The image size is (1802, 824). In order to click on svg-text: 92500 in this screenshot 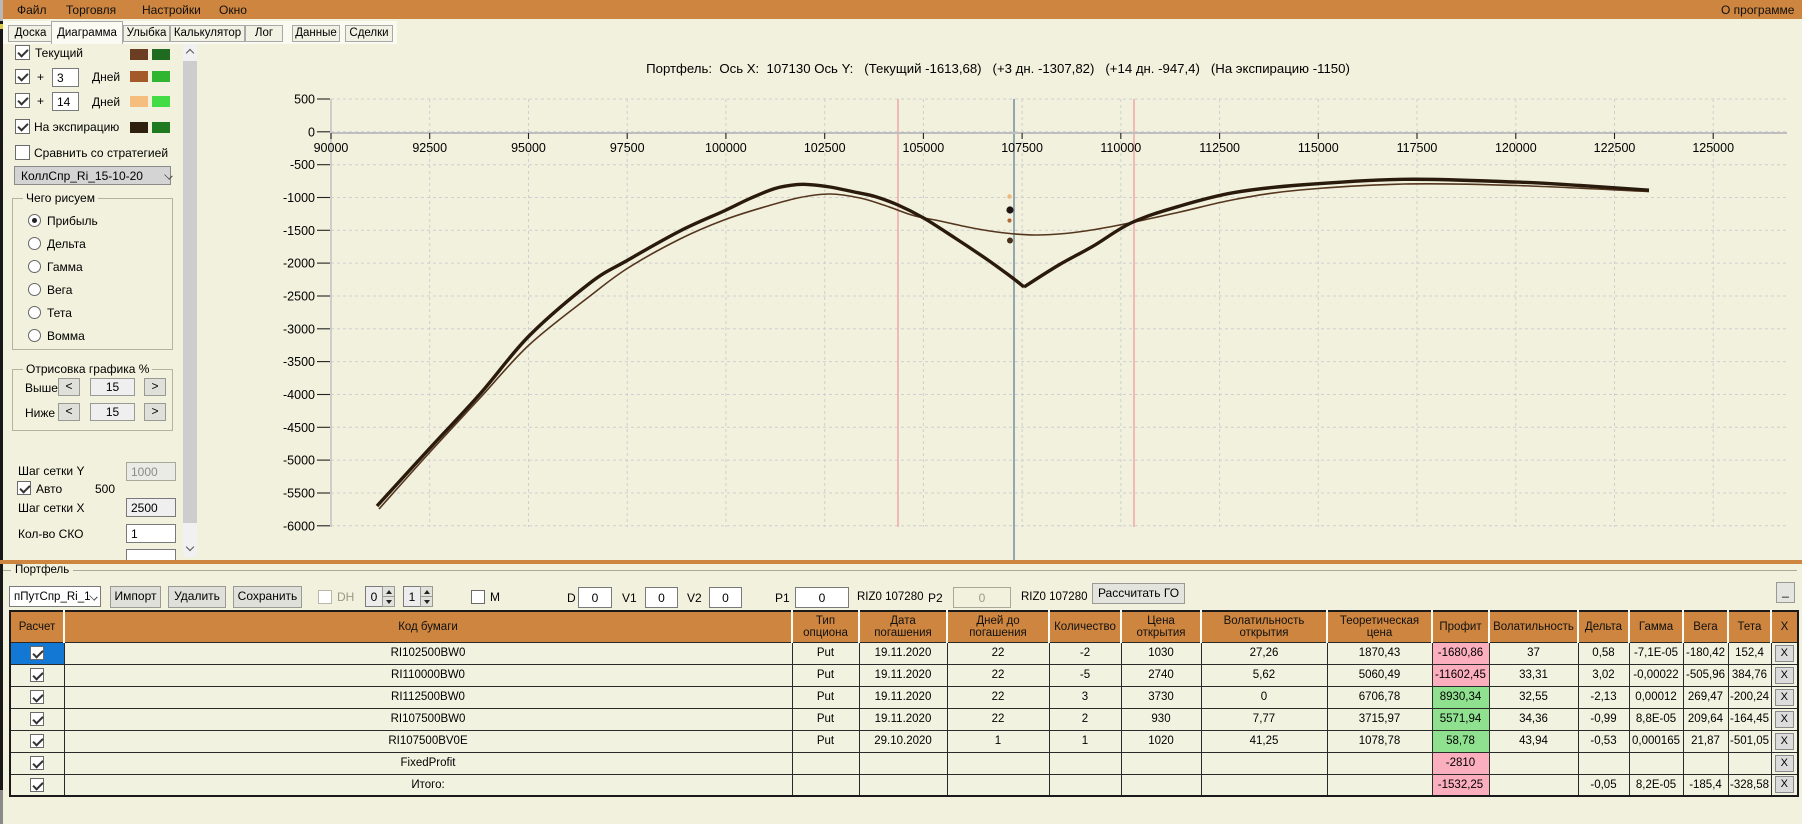, I will do `click(429, 148)`.